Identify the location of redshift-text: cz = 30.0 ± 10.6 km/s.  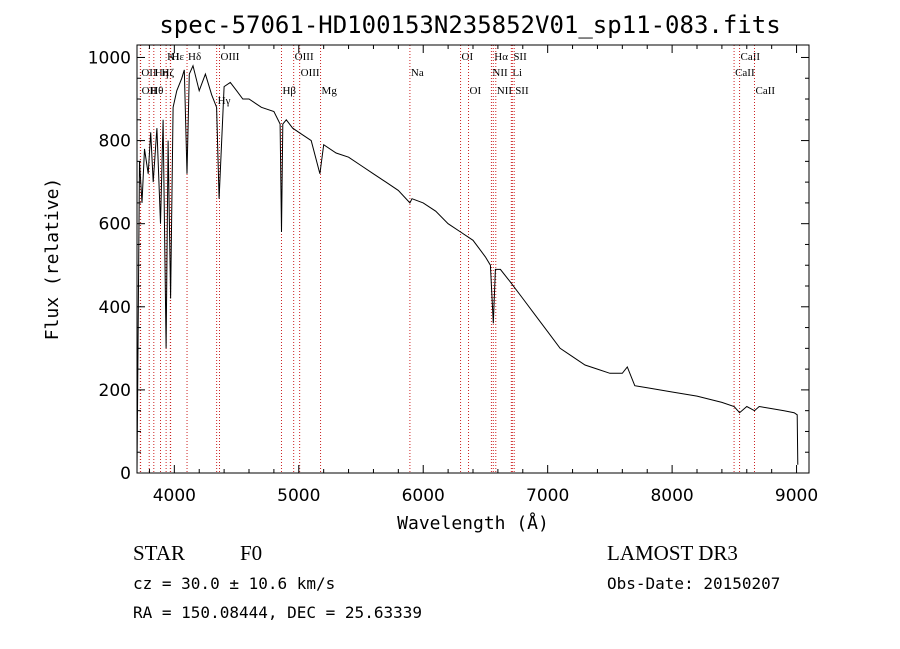
(234, 583).